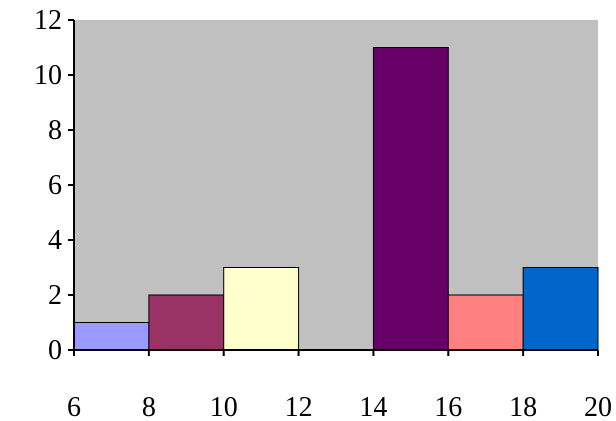 The height and width of the screenshot is (421, 616). I want to click on x-tick-label-6: 18, so click(523, 406).